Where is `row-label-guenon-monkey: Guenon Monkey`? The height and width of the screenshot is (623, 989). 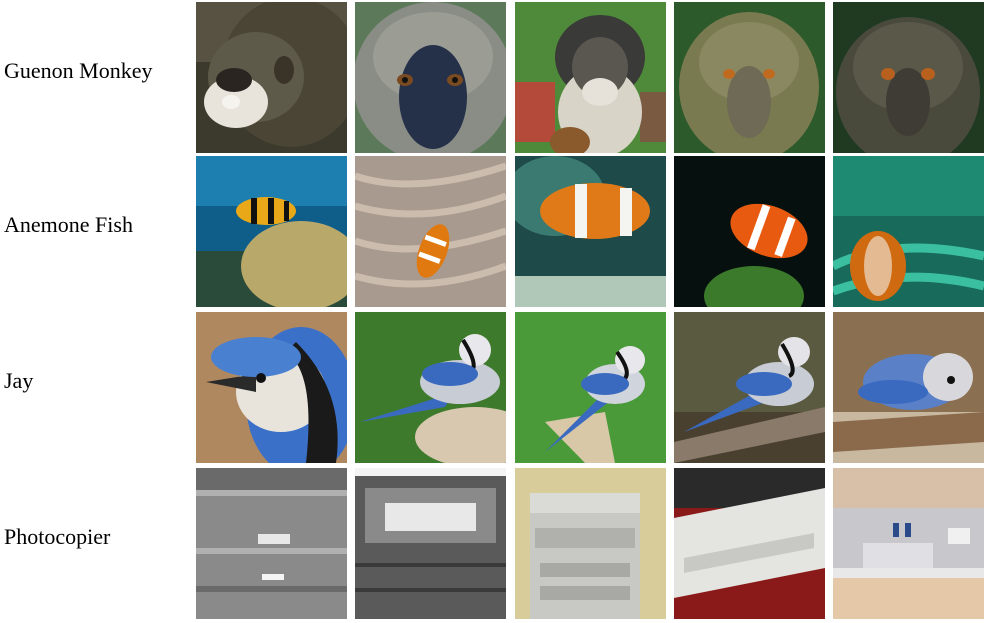 row-label-guenon-monkey: Guenon Monkey is located at coordinates (78, 70).